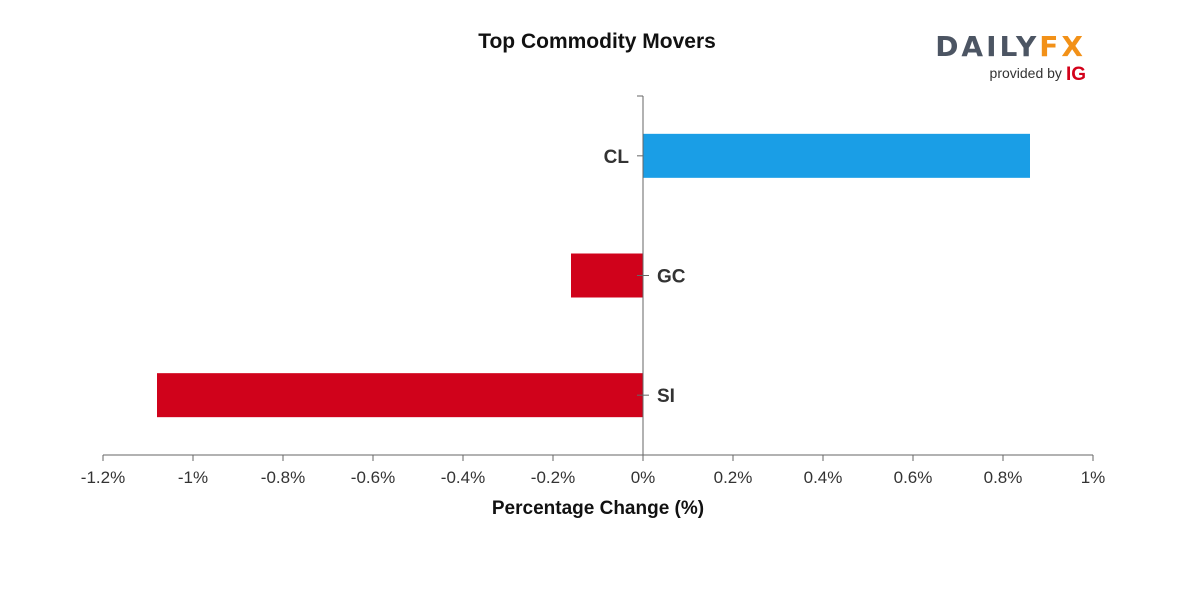  Describe the element at coordinates (733, 477) in the screenshot. I see `x-tick-label: 0.2%` at that location.